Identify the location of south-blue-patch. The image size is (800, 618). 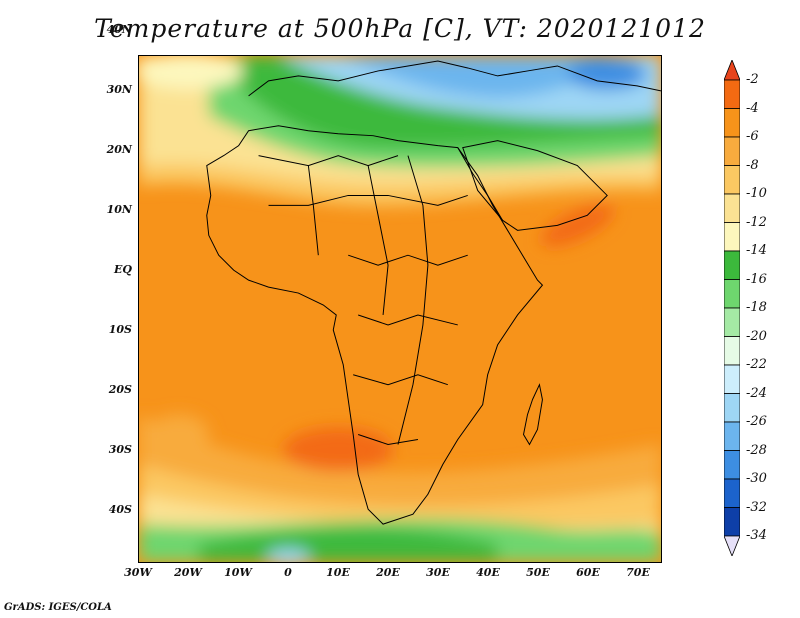
(288, 555).